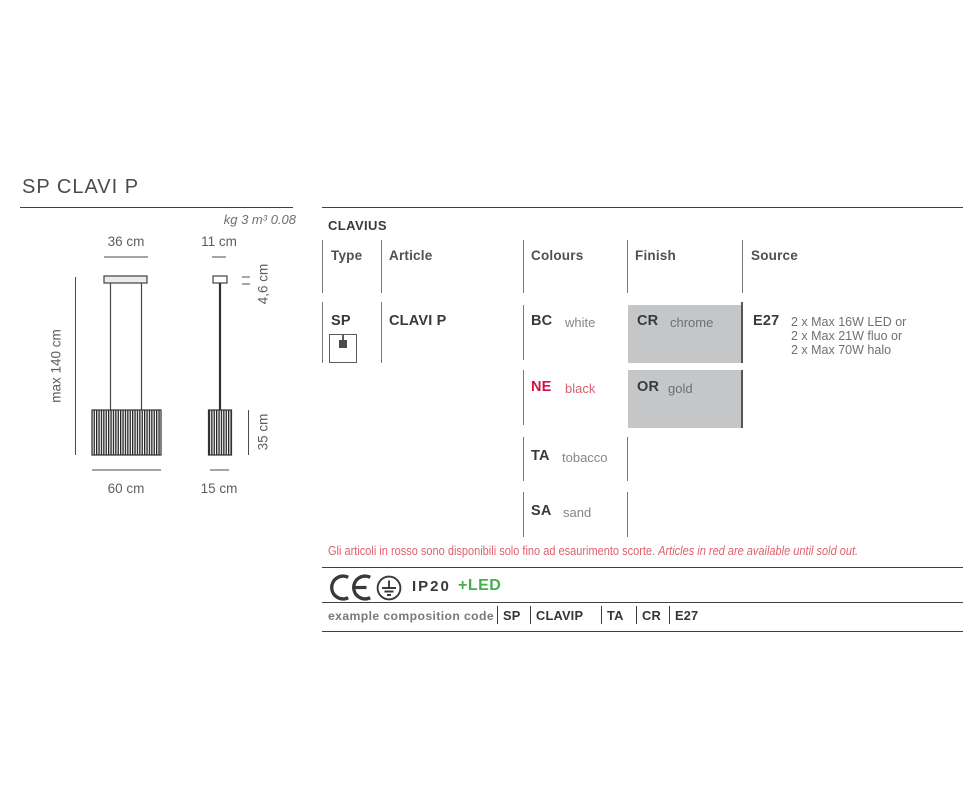  Describe the element at coordinates (156, 207) in the screenshot. I see `title-rule` at that location.